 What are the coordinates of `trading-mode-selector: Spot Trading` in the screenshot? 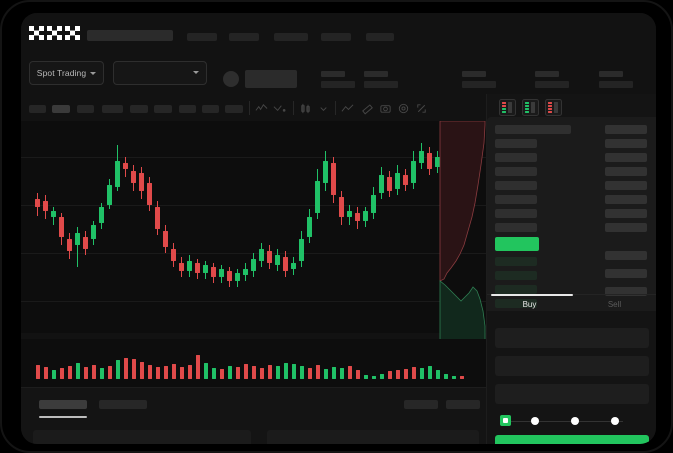 It's located at (66, 73).